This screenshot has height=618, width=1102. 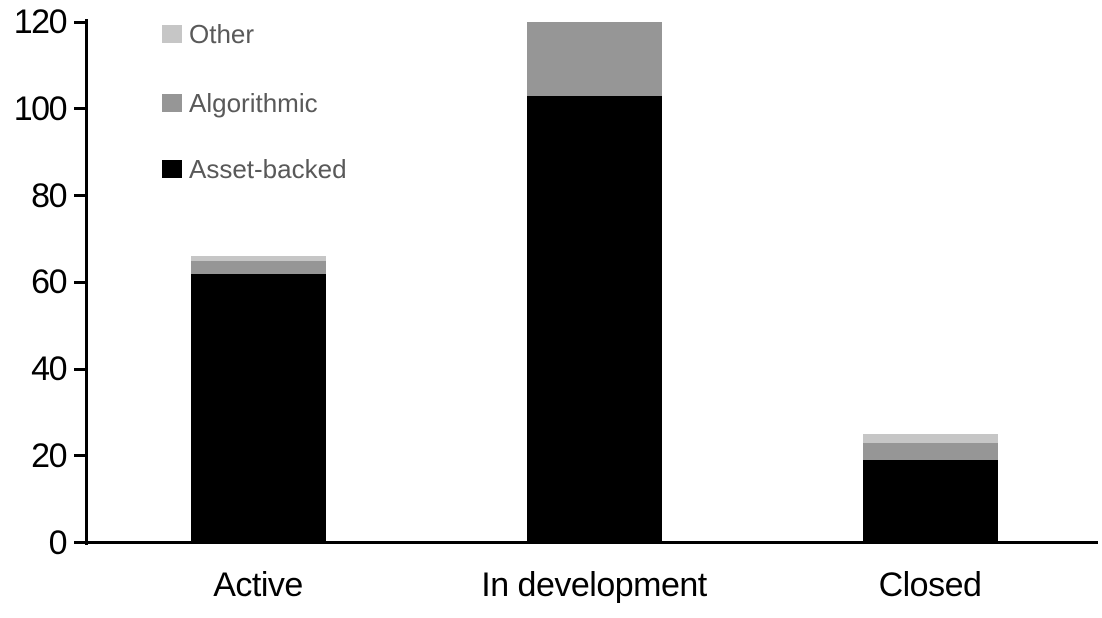 What do you see at coordinates (40, 22) in the screenshot?
I see `y-tick-label-120: 120` at bounding box center [40, 22].